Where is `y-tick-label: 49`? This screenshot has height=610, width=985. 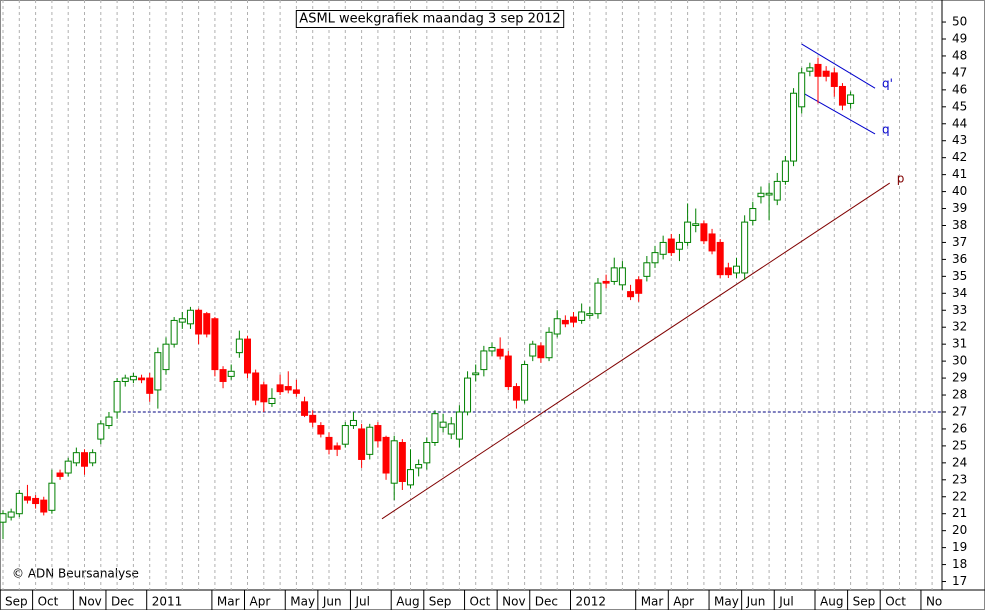
y-tick-label: 49 is located at coordinates (959, 38).